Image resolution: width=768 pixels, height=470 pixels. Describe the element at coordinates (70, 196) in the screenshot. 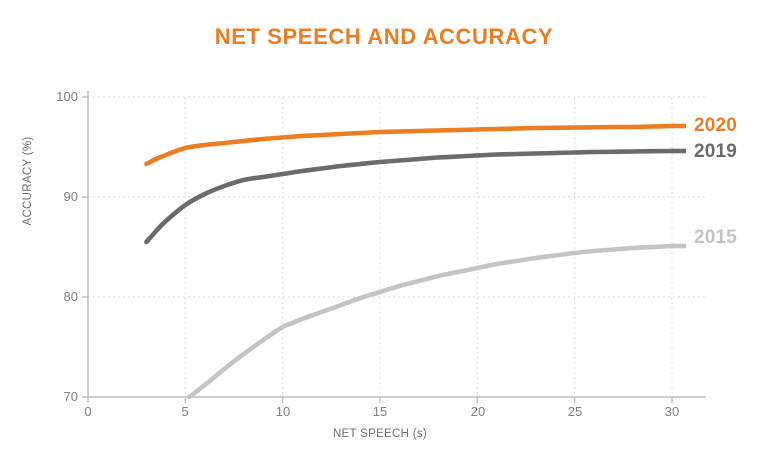

I see `y-tick-label-90: 90` at that location.